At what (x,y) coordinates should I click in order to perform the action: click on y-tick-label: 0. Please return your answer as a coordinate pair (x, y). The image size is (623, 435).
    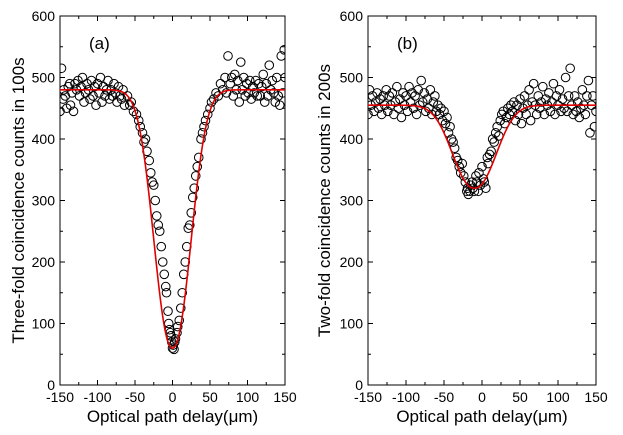
    Looking at the image, I should click on (51, 385).